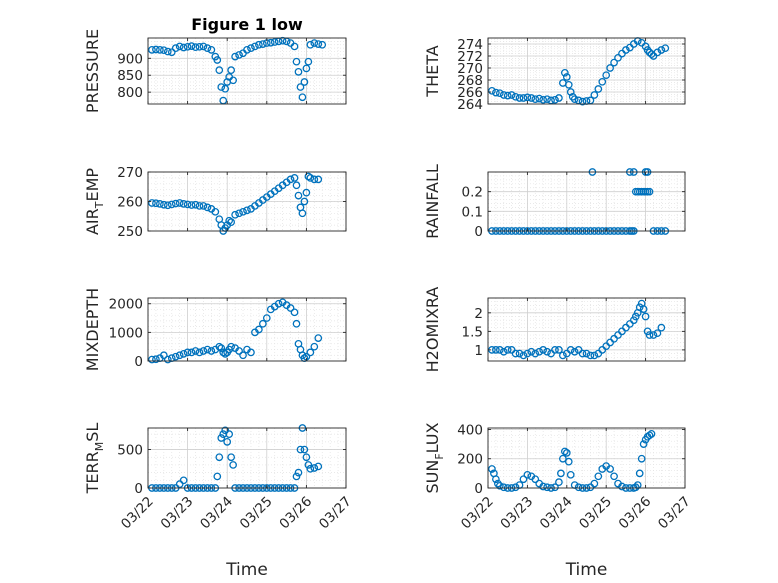 The width and height of the screenshot is (778, 583). What do you see at coordinates (432, 71) in the screenshot?
I see `y-axis-label: THETA` at bounding box center [432, 71].